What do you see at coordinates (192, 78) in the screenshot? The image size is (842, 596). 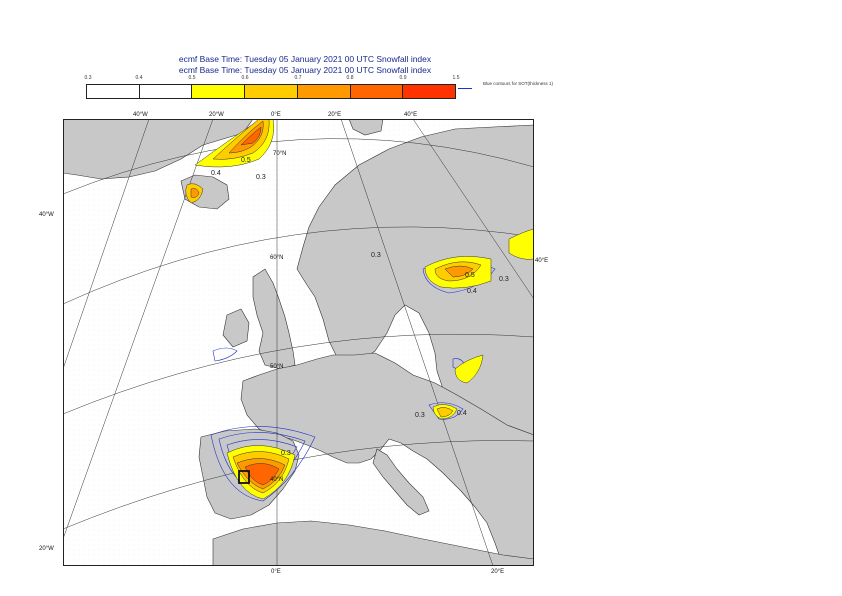 I see `legend-tick: 0.5` at bounding box center [192, 78].